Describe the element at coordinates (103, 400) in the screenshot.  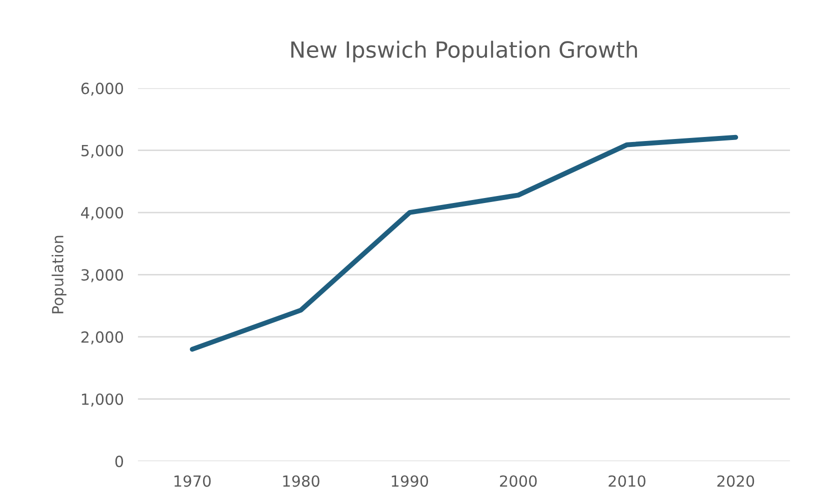
I see `y-tick-label: 1,000` at that location.